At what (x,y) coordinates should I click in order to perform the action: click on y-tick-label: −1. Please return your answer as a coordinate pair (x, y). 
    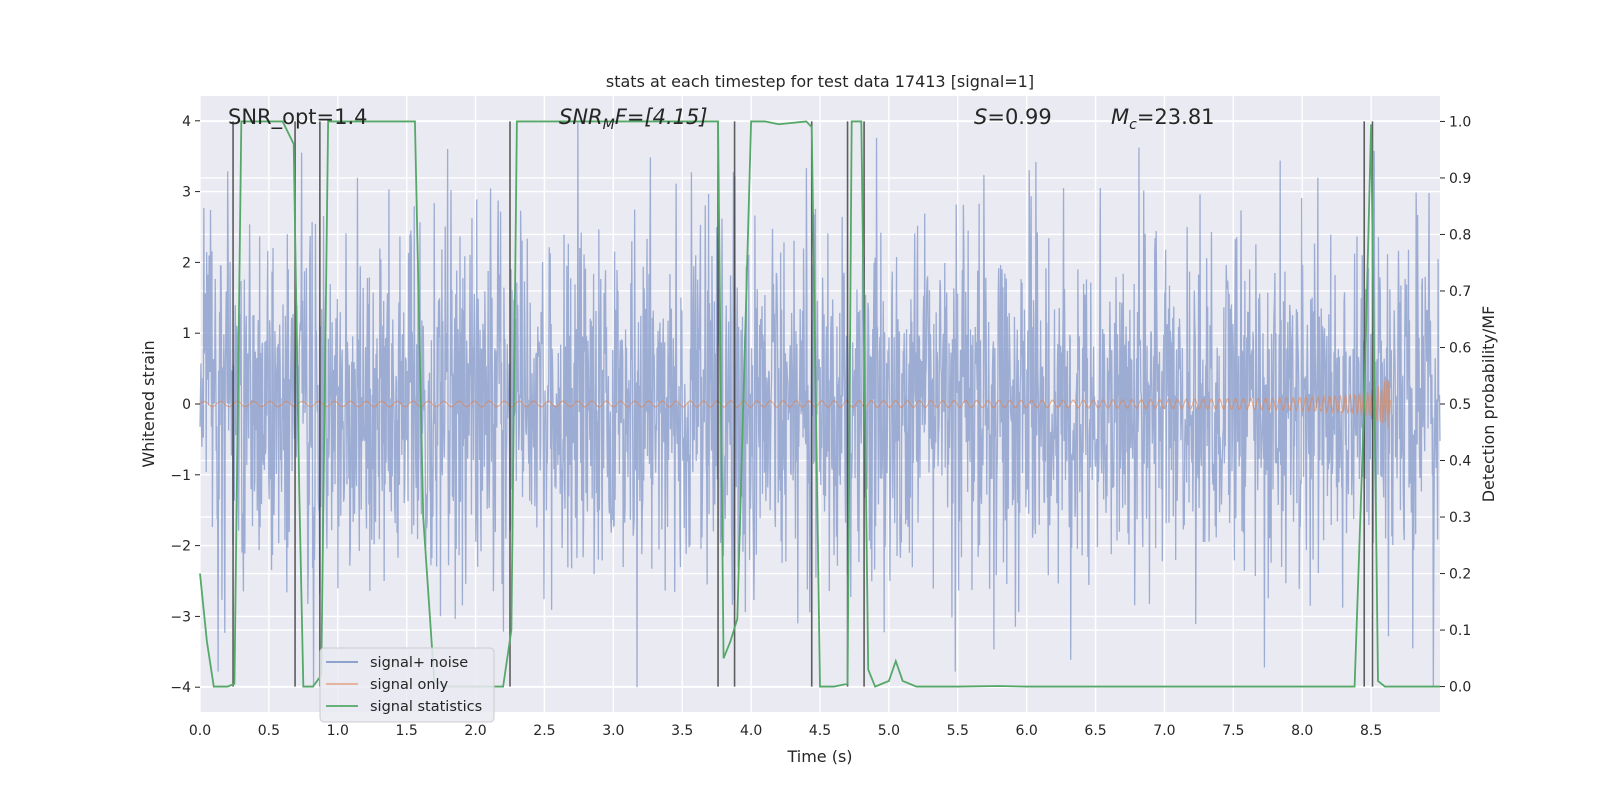
    Looking at the image, I should click on (180, 476).